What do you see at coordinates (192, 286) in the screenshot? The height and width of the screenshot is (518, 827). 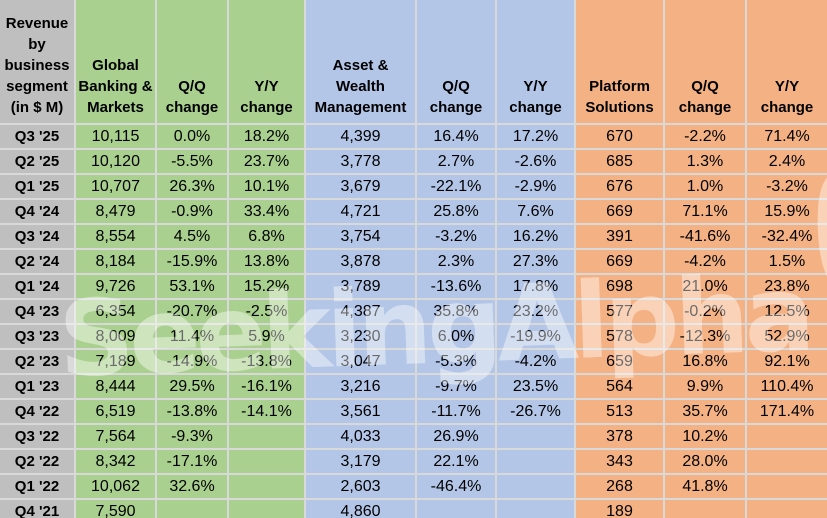 I see `cell: 53.1%` at bounding box center [192, 286].